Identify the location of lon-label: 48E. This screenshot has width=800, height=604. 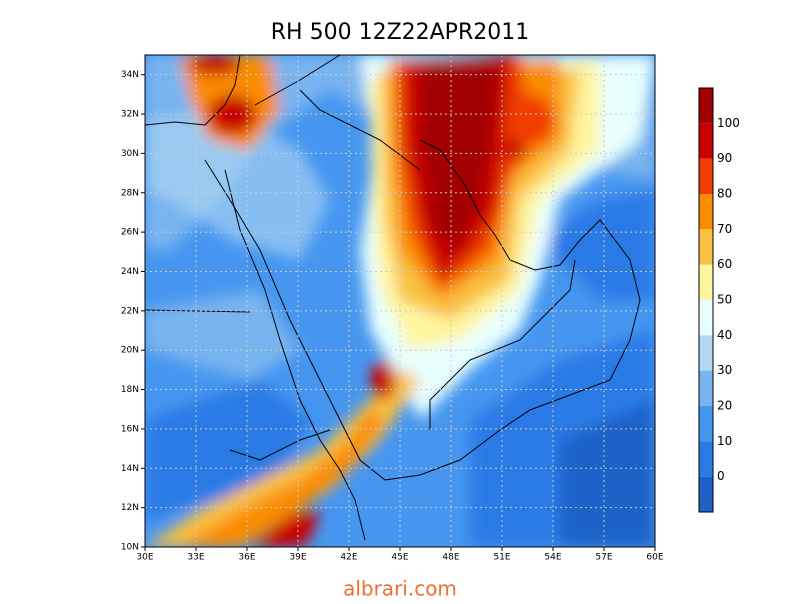
(450, 558).